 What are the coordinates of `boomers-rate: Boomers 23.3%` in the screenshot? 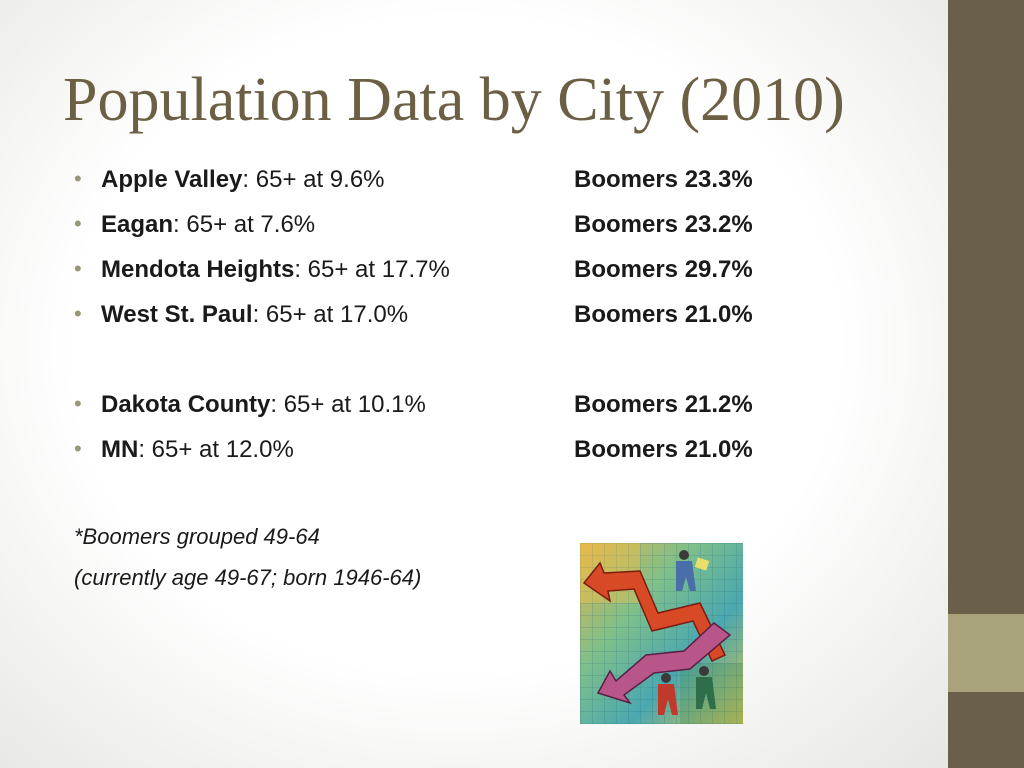 It's located at (663, 179).